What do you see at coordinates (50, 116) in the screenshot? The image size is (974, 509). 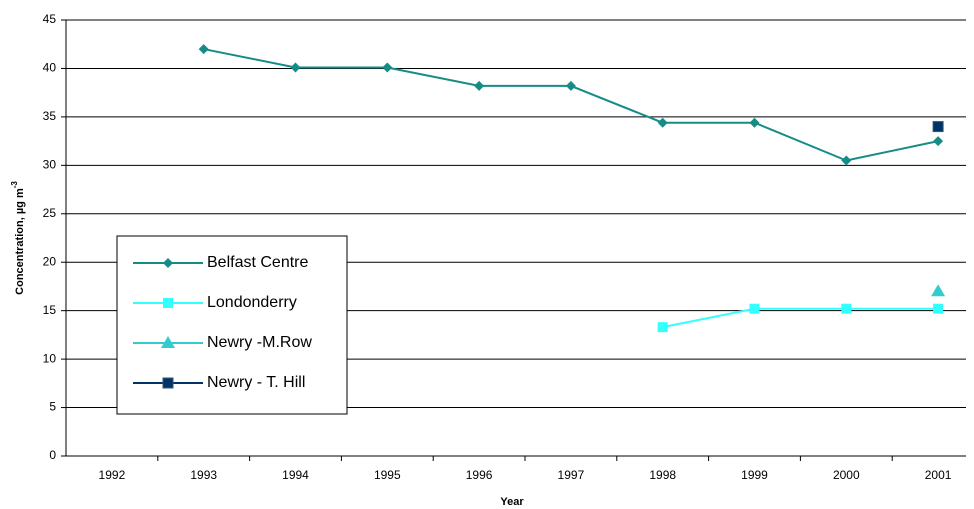 I see `y-tick-label: 35` at bounding box center [50, 116].